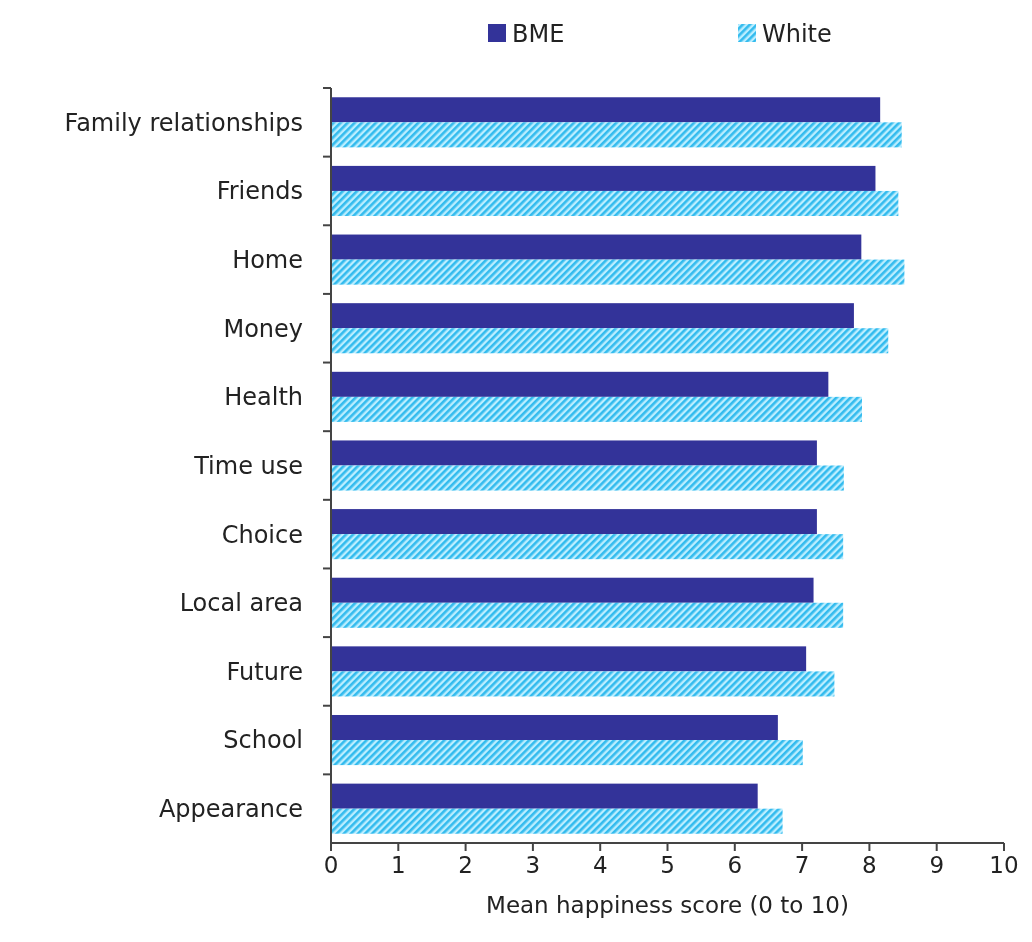 This screenshot has height=942, width=1032. I want to click on x-tick-label: 5, so click(667, 865).